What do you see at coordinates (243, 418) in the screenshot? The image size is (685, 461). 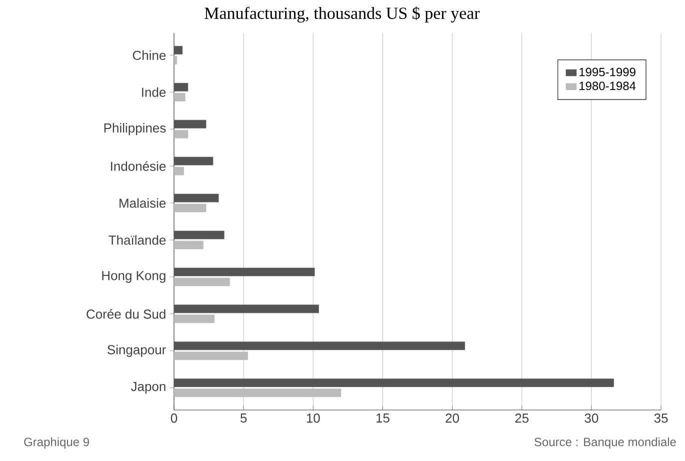 I see `x-tick-label: 5` at bounding box center [243, 418].